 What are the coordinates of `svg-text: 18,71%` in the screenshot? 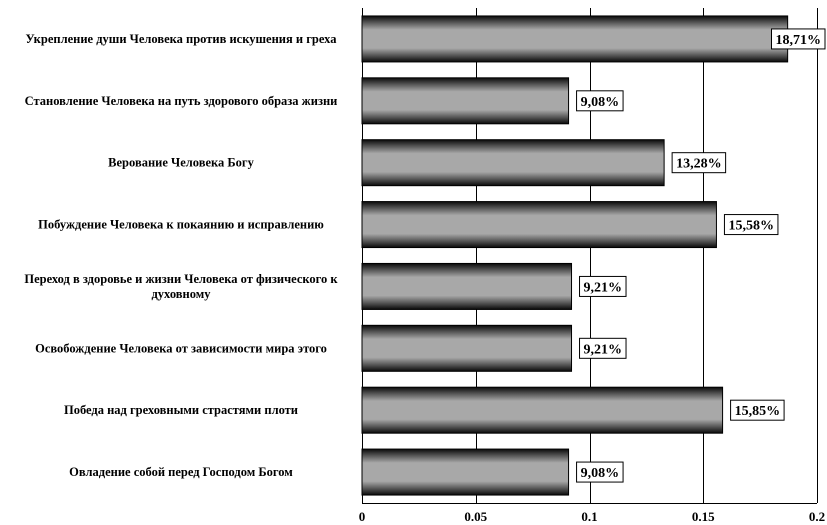 It's located at (799, 40).